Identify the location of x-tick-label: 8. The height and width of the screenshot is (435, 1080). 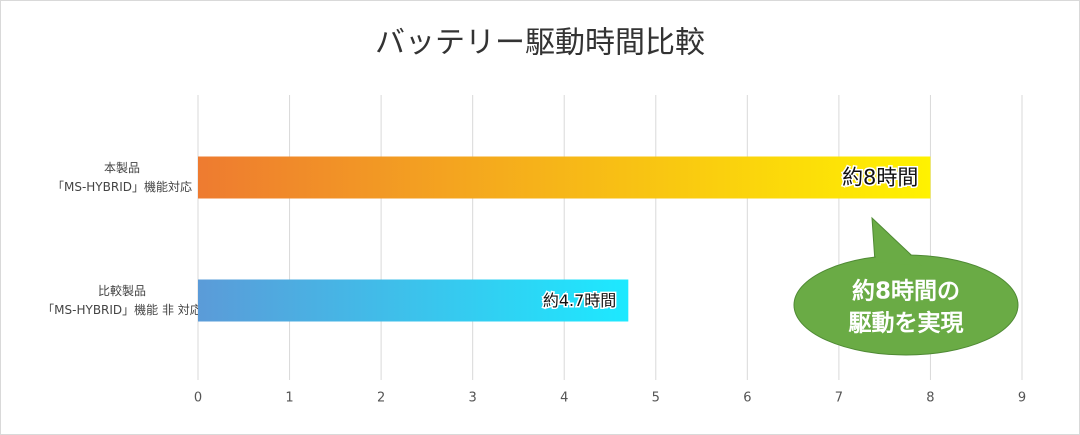
(930, 398).